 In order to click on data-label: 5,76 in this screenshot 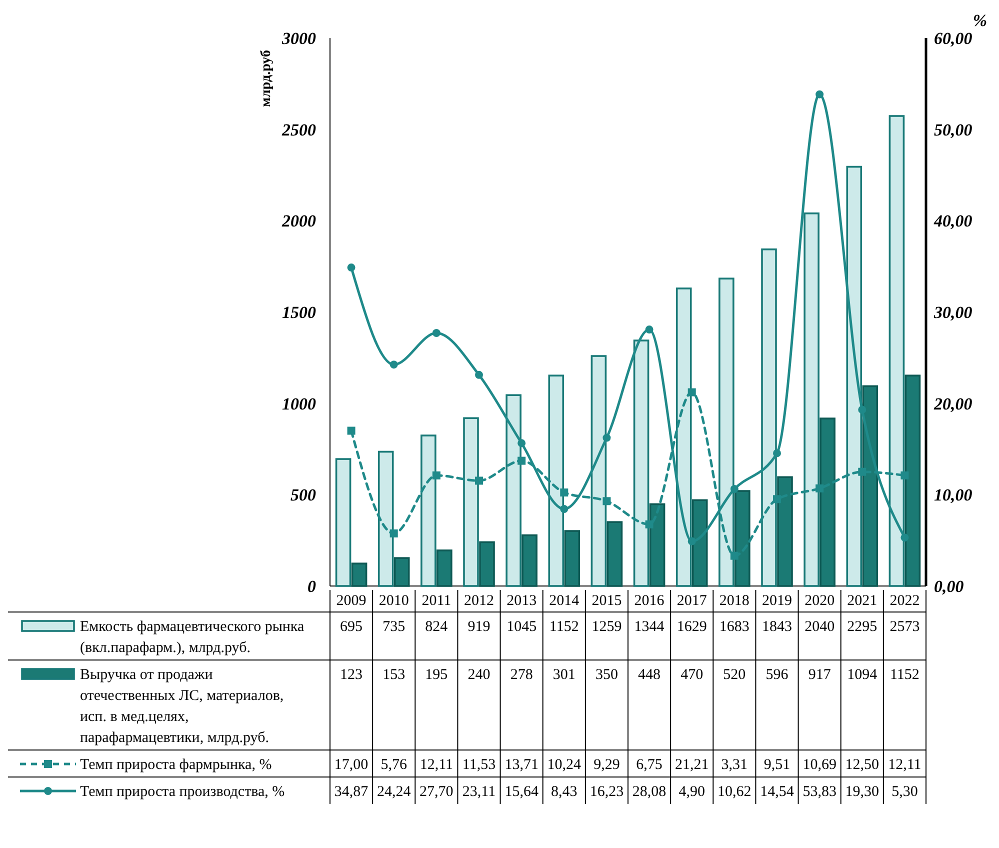, I will do `click(394, 765)`.